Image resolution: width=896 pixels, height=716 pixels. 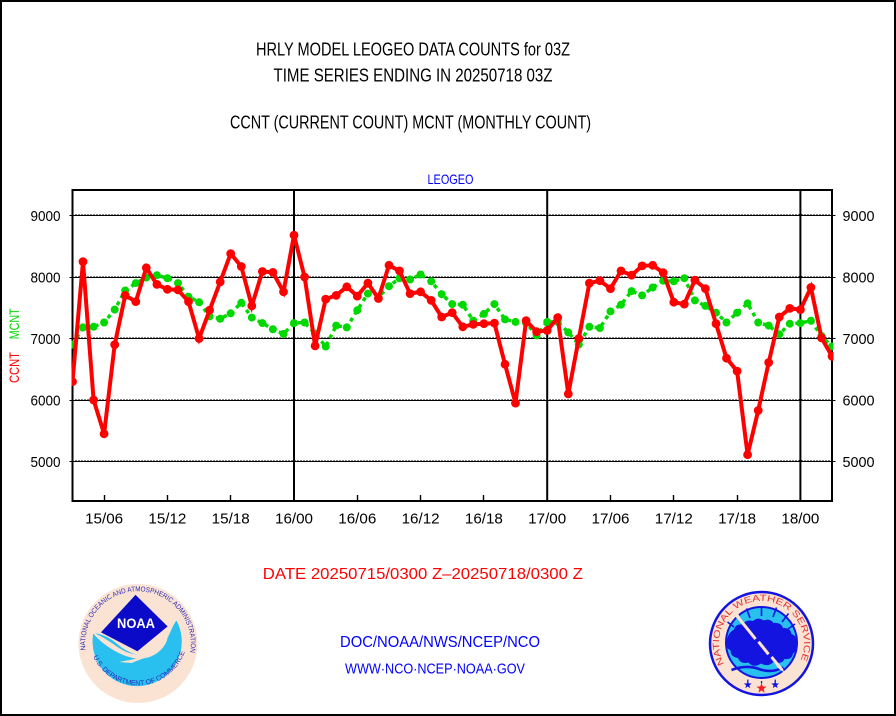 I want to click on svg-text: NOAA, so click(x=136, y=623).